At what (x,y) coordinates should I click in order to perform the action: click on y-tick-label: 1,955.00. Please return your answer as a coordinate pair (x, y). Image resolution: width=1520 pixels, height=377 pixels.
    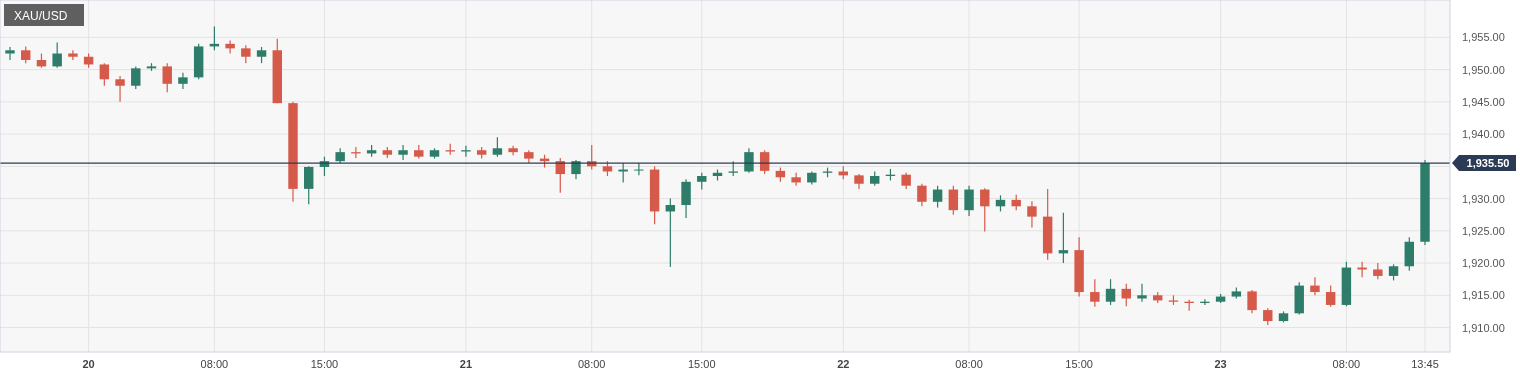
    Looking at the image, I should click on (1483, 37).